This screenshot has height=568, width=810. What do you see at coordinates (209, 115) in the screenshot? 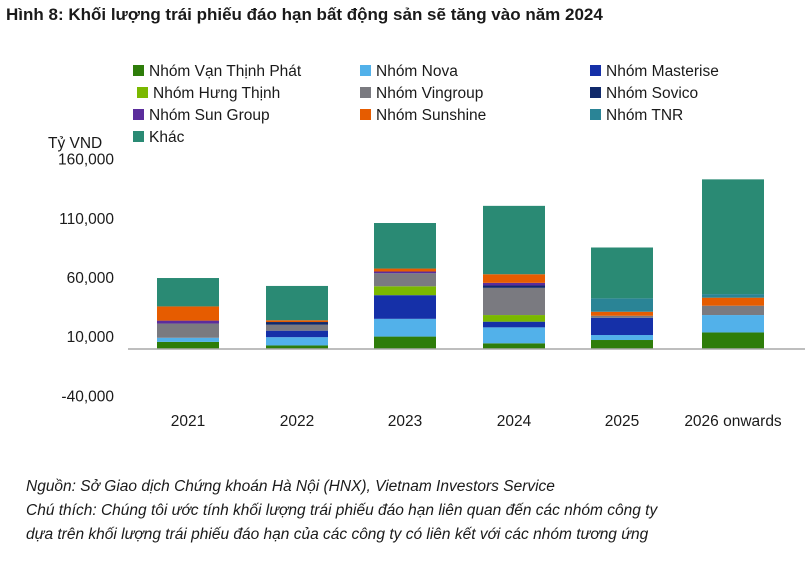
I see `legend-label: Nhóm Sun Group` at bounding box center [209, 115].